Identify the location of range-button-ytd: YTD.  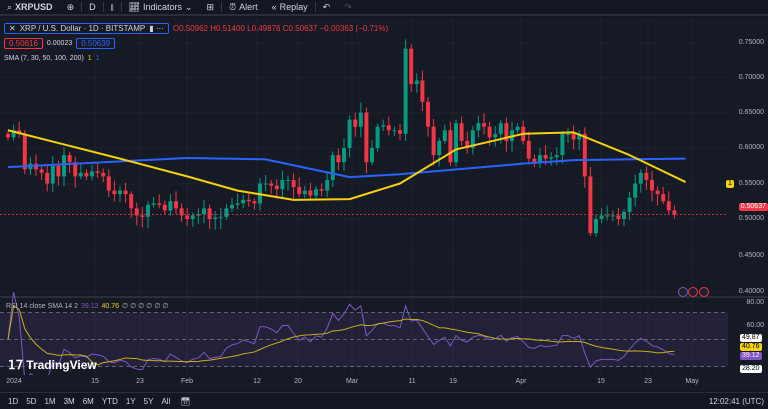
(109, 401).